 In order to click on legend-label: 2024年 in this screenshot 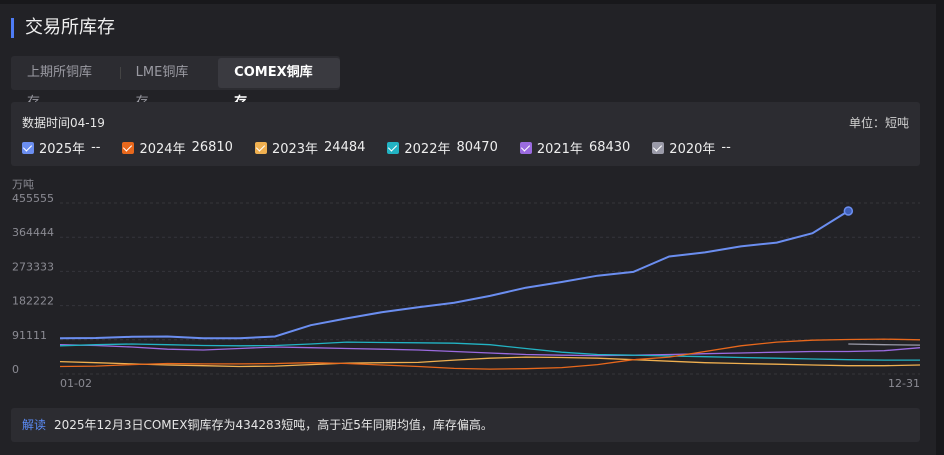, I will do `click(162, 149)`.